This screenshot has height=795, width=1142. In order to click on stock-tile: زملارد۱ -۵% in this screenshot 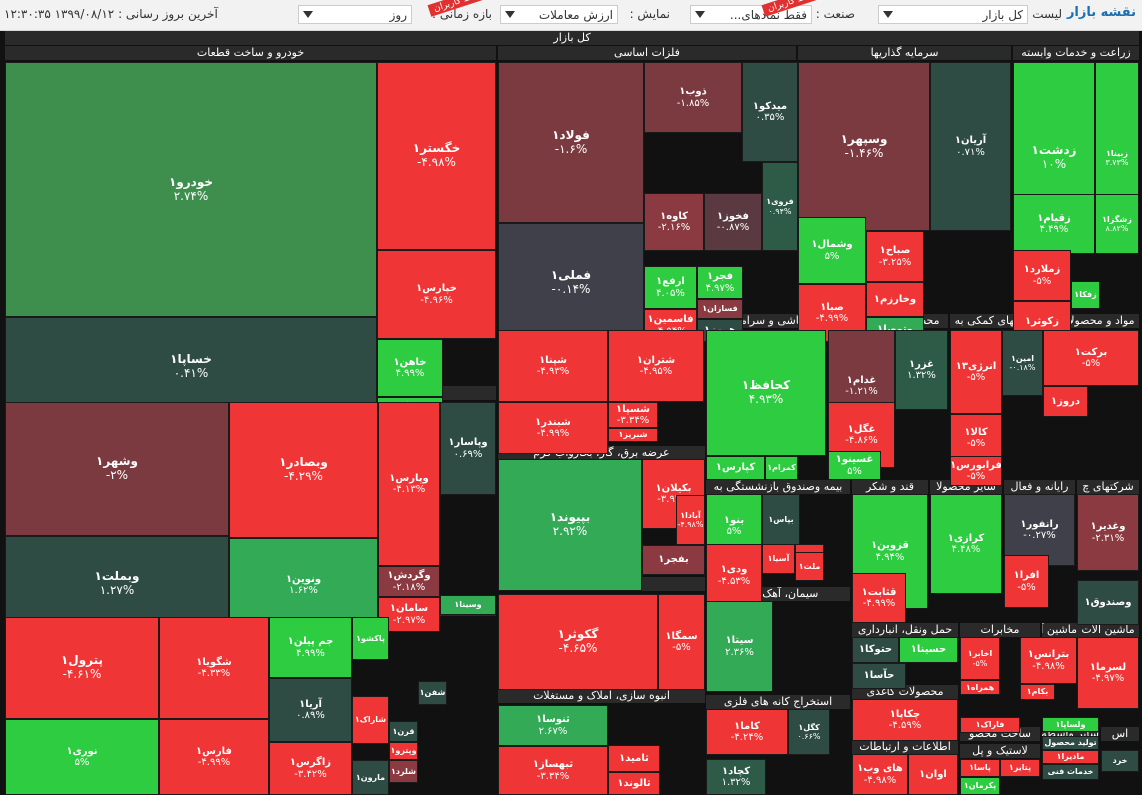, I will do `click(1042, 275)`.